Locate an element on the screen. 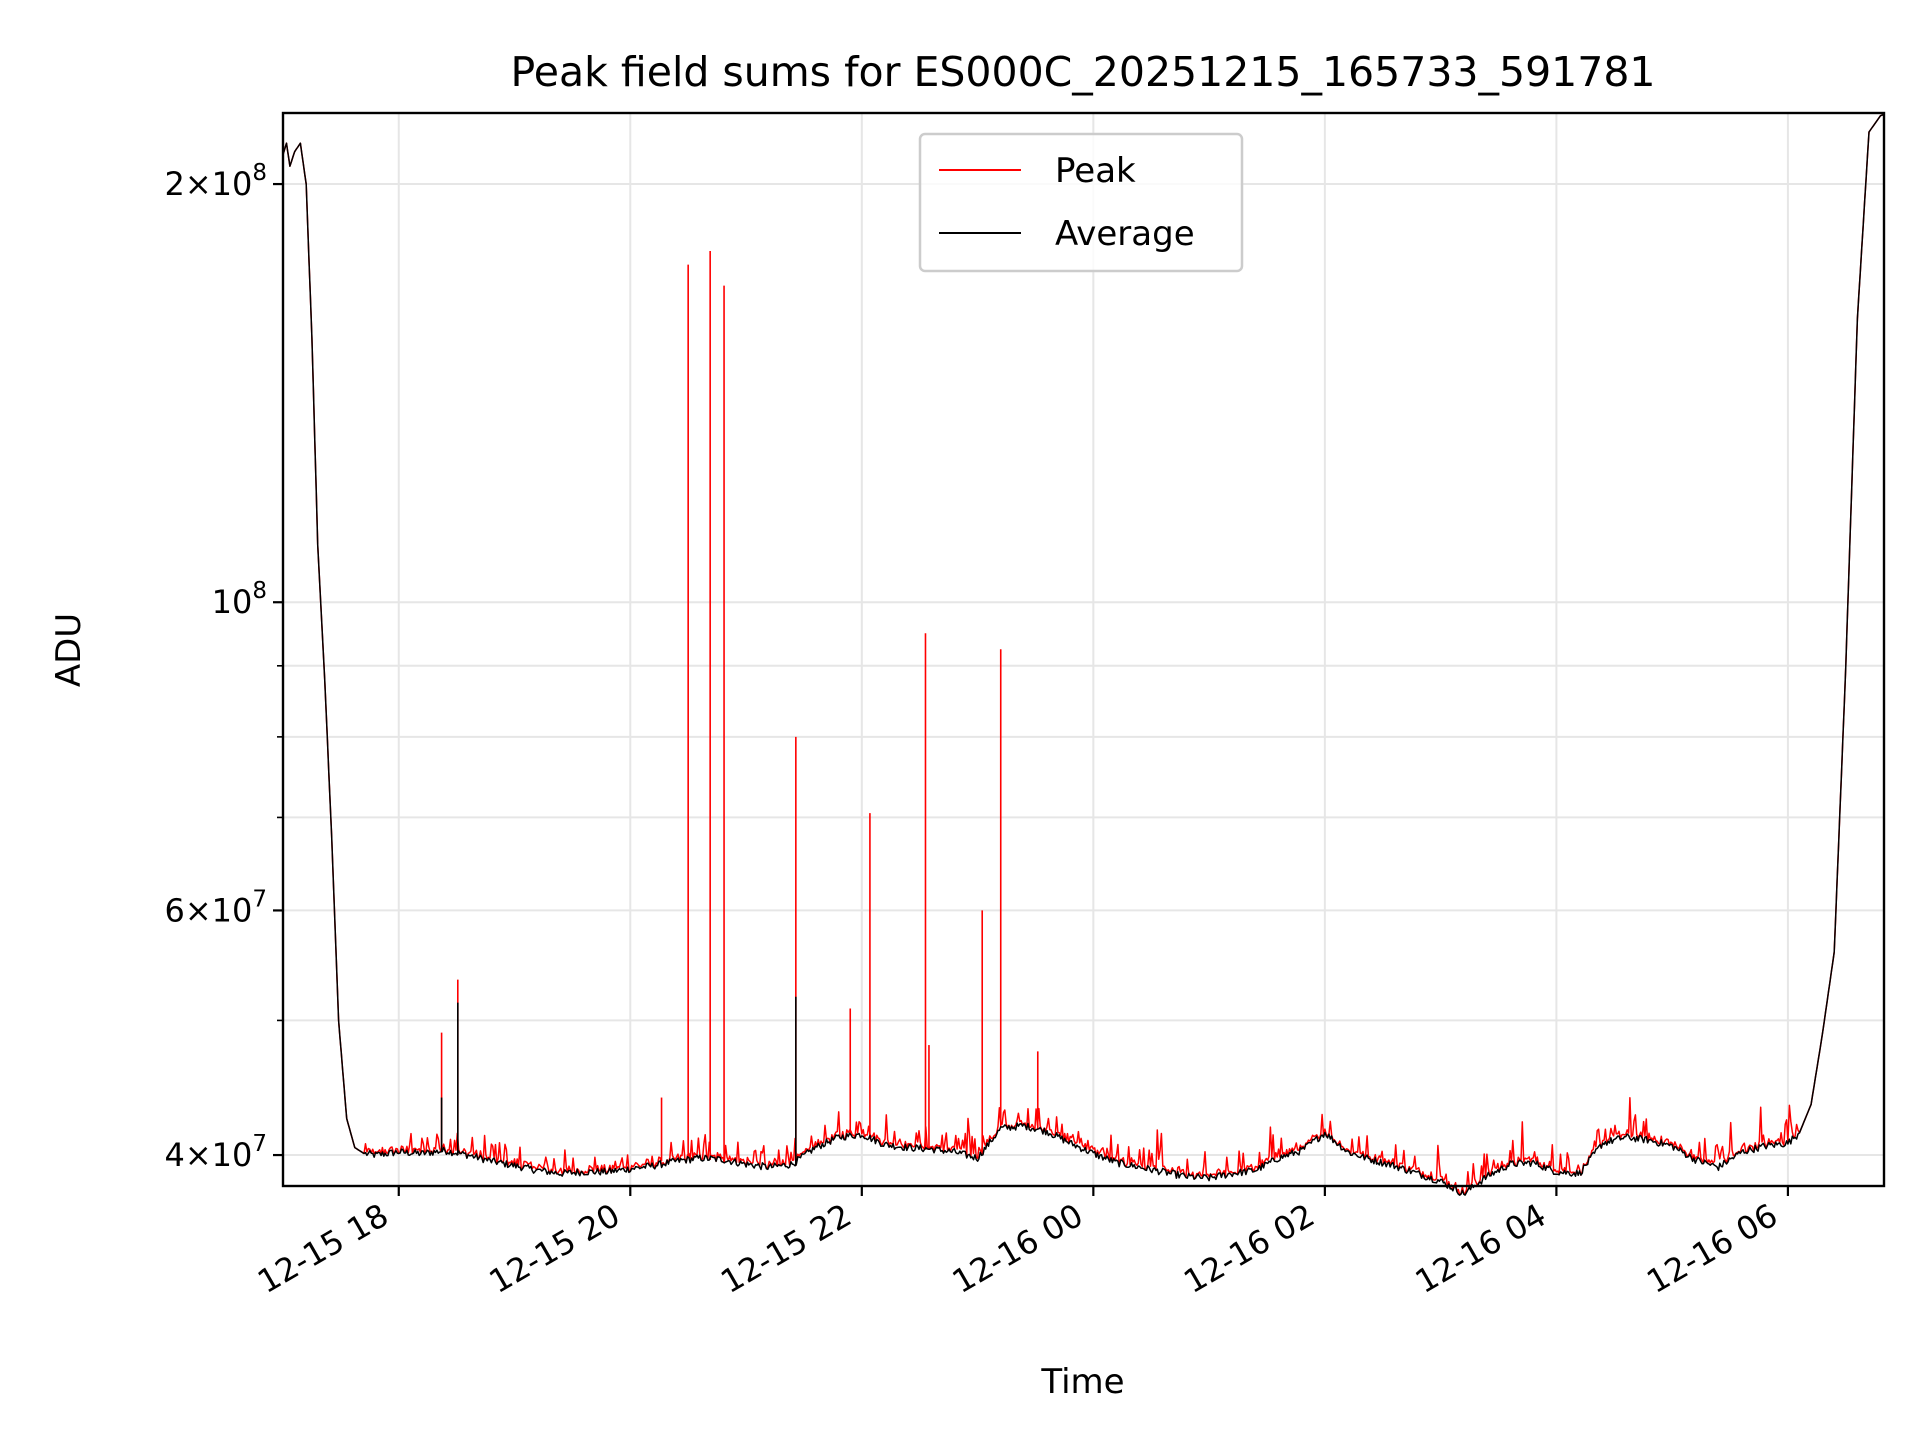  y-tick-label: 2×108 is located at coordinates (215, 181).